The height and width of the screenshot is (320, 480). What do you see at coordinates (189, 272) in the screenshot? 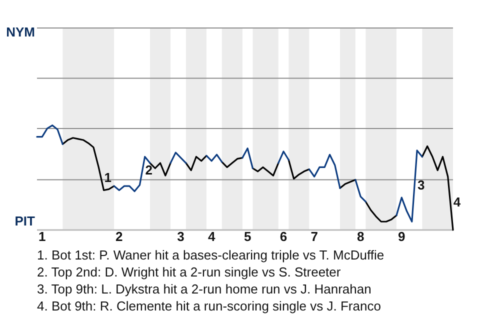
I see `text: 2. Top 2nd: D. Wright hit a 2-run single vs S. Streeter` at bounding box center [189, 272].